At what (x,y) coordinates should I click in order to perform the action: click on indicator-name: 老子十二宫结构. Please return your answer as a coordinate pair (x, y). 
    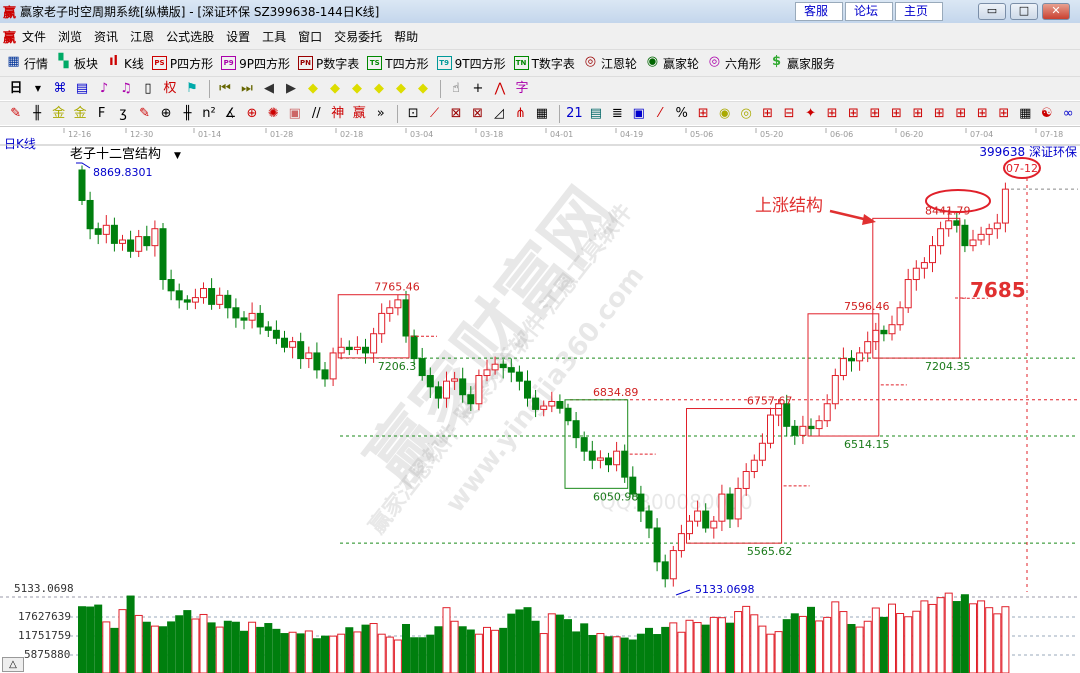
    Looking at the image, I should click on (116, 154).